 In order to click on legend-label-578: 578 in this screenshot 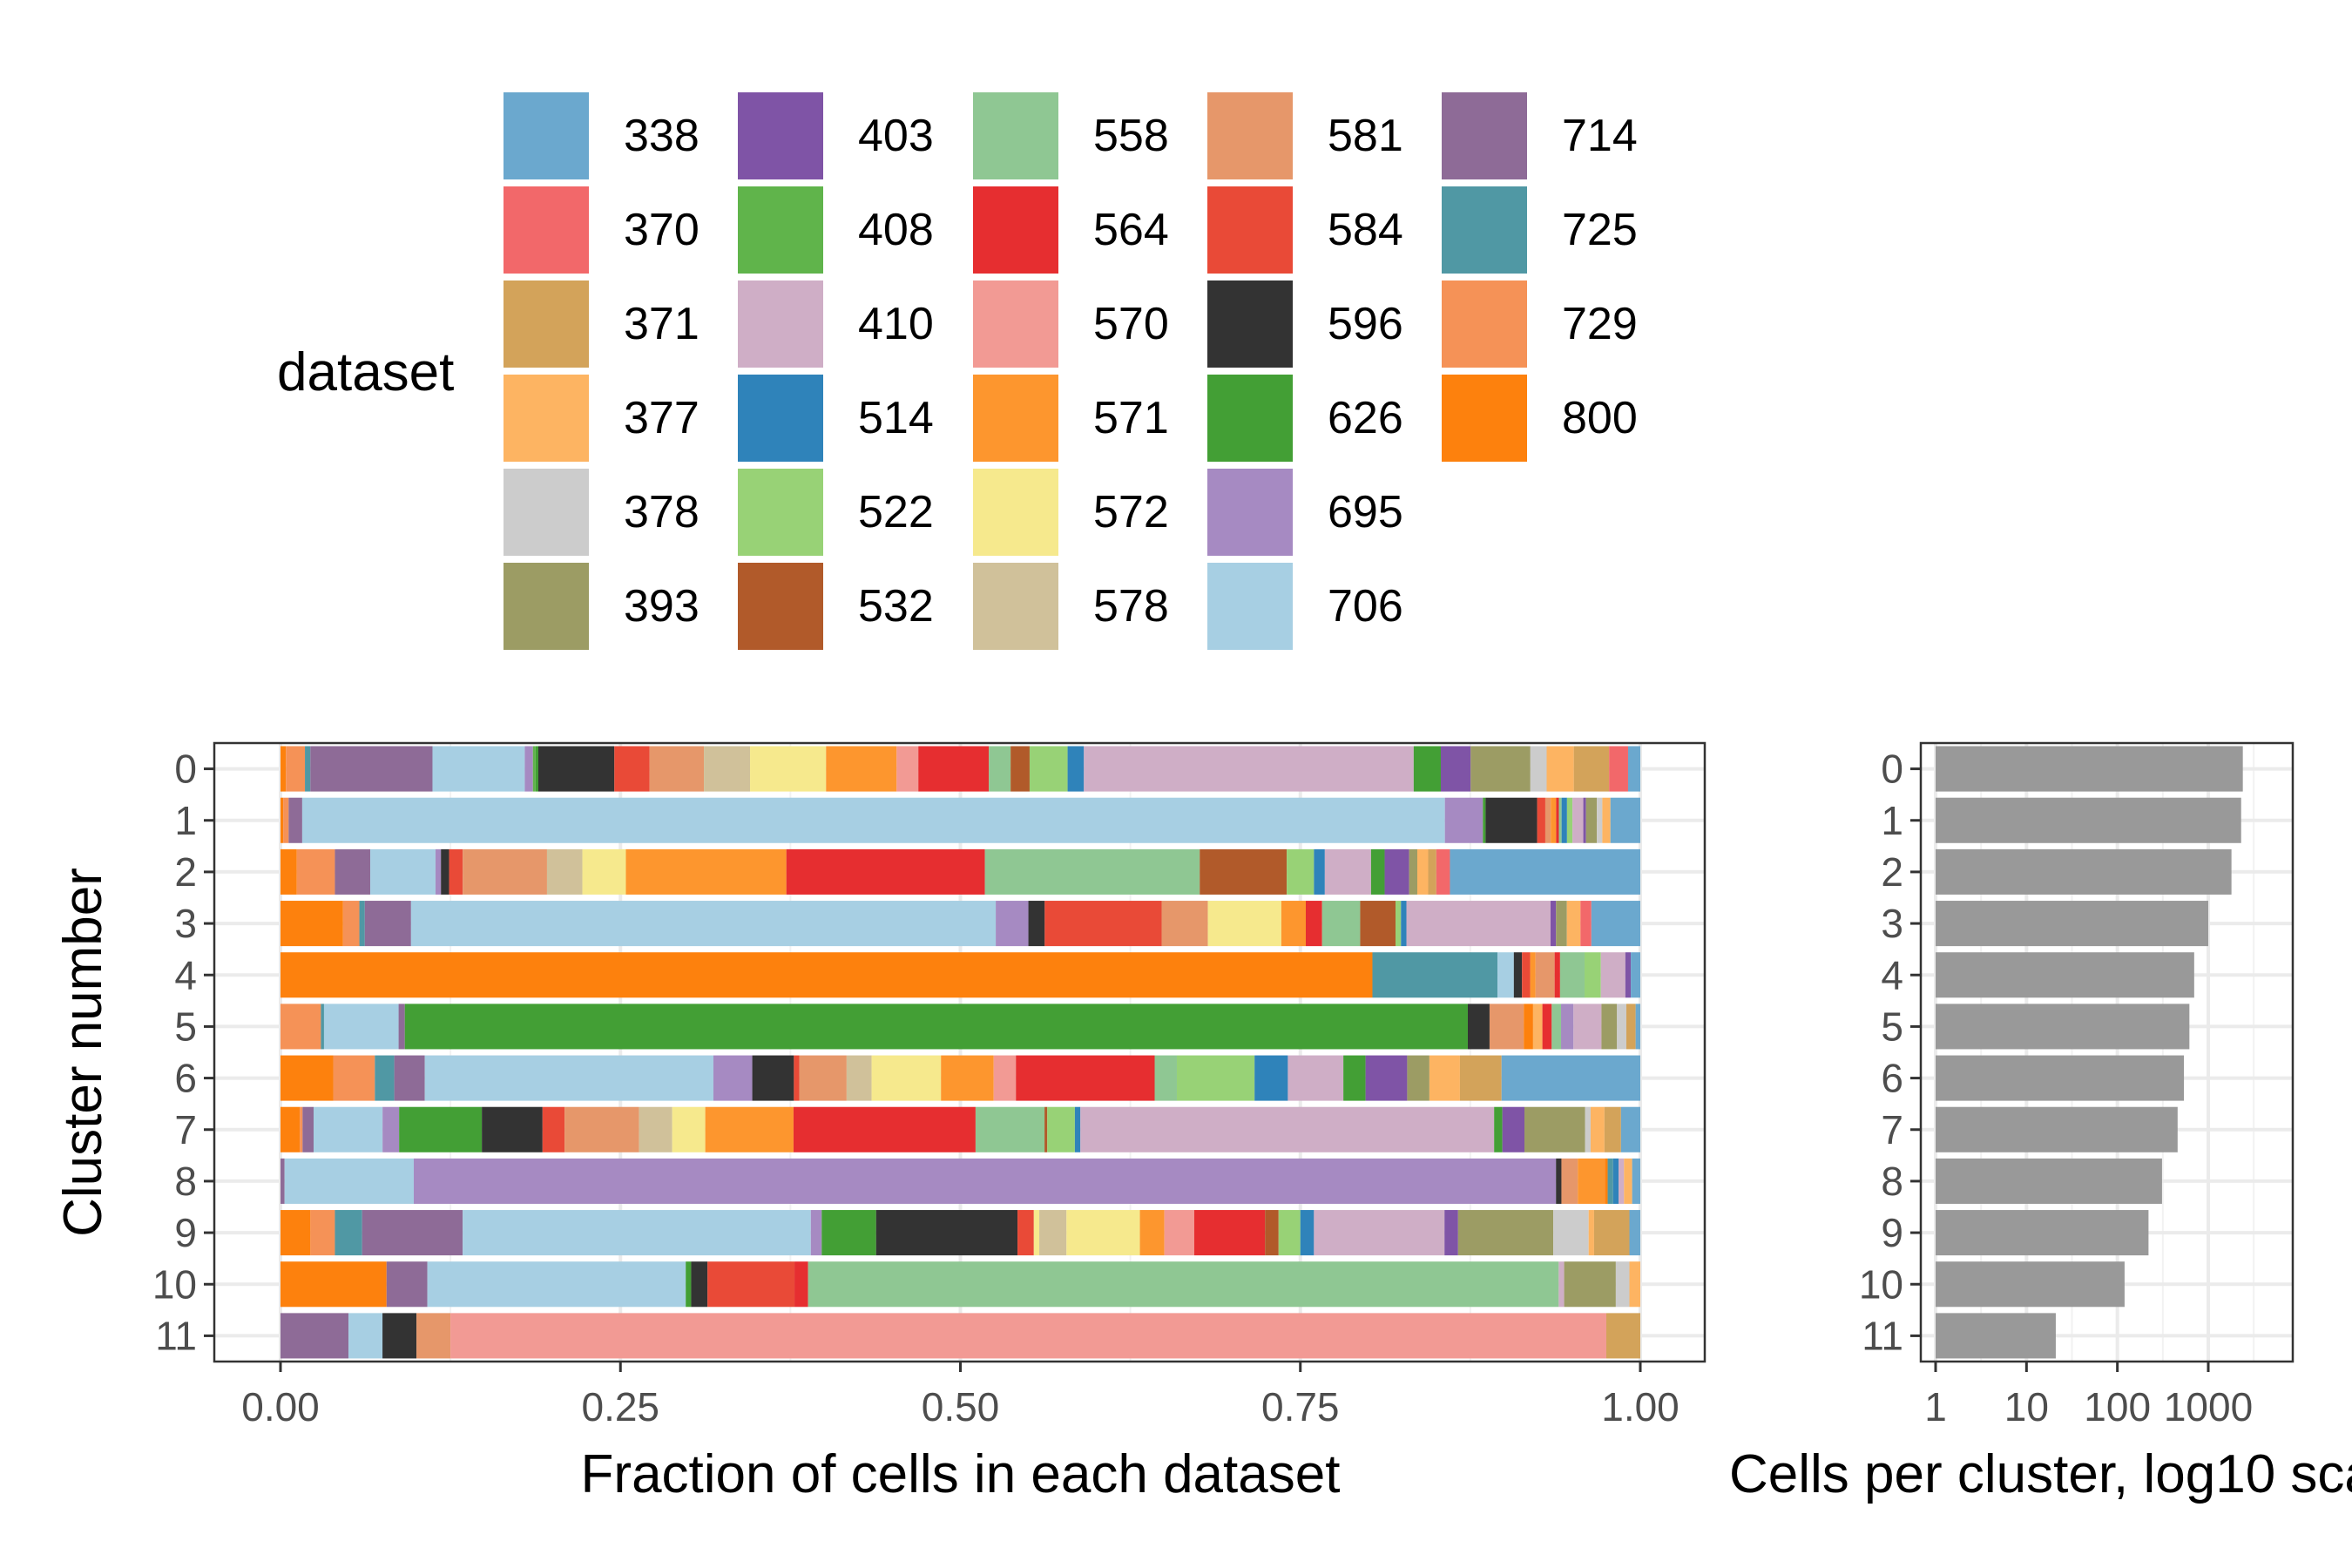, I will do `click(1131, 606)`.